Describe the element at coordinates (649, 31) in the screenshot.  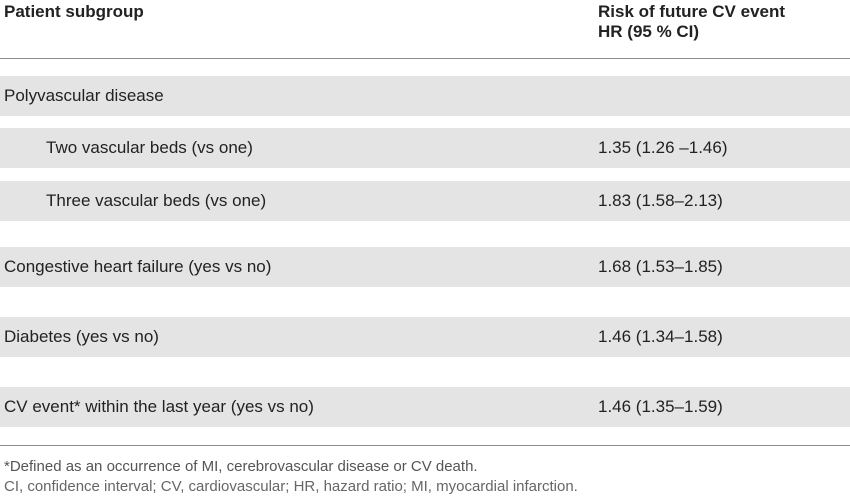
I see `column-header-risk-line2: HR (95 % CI)` at that location.